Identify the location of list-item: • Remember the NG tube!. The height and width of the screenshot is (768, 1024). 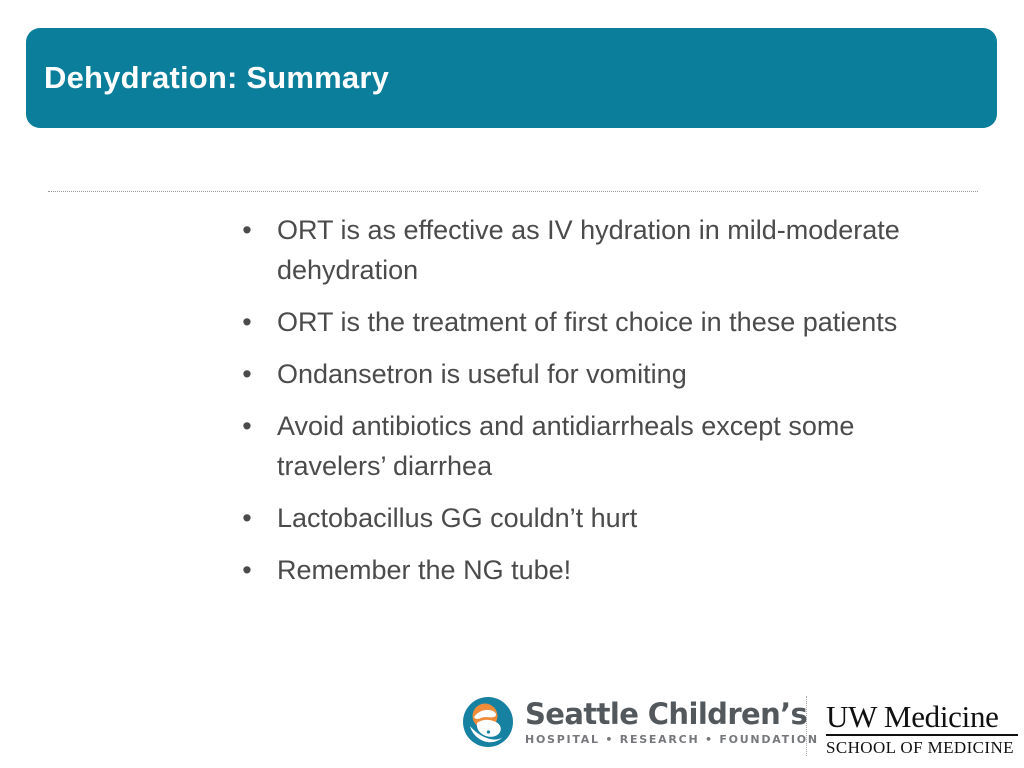
(592, 570).